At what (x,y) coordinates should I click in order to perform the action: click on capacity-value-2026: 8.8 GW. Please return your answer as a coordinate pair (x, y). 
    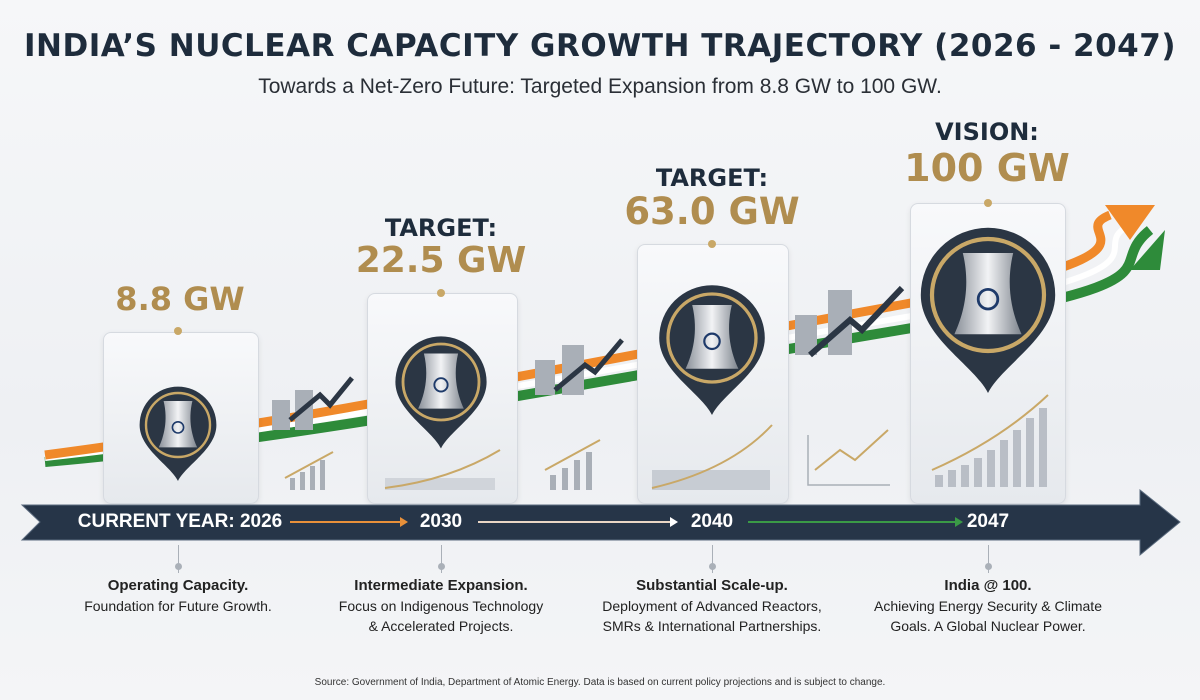
    Looking at the image, I should click on (180, 299).